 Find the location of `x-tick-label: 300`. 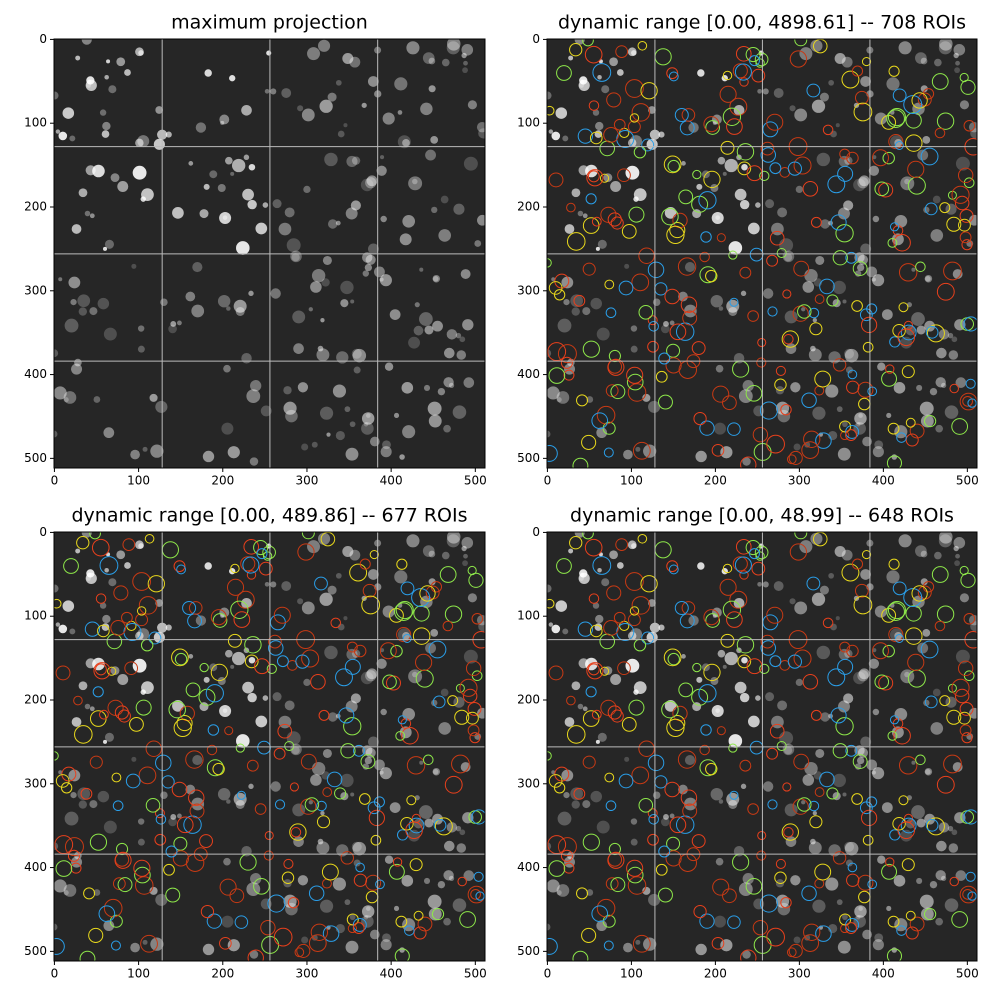

x-tick-label: 300 is located at coordinates (307, 974).